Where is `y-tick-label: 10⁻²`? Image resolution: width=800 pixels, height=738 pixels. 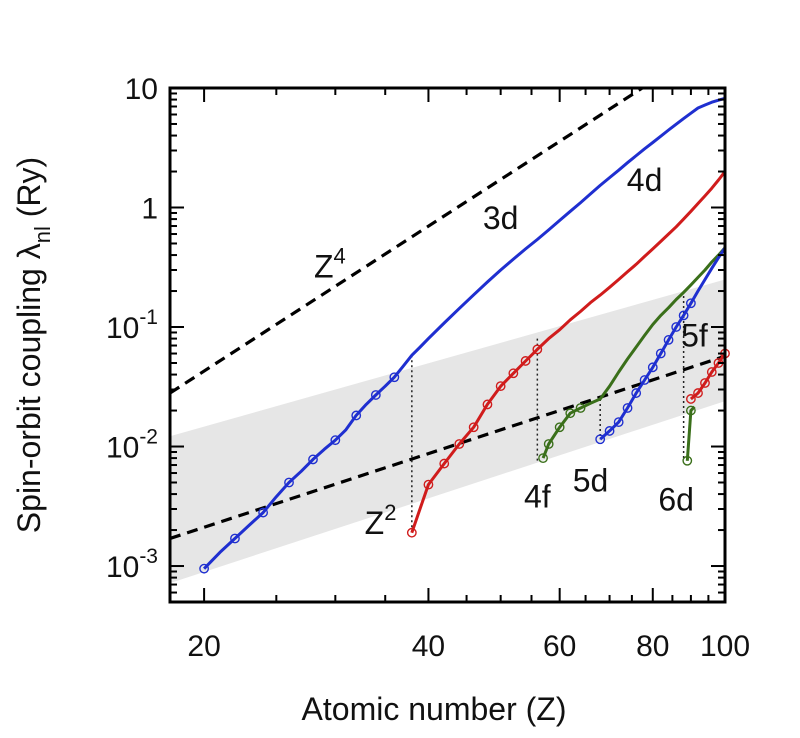 y-tick-label: 10⁻² is located at coordinates (132, 445).